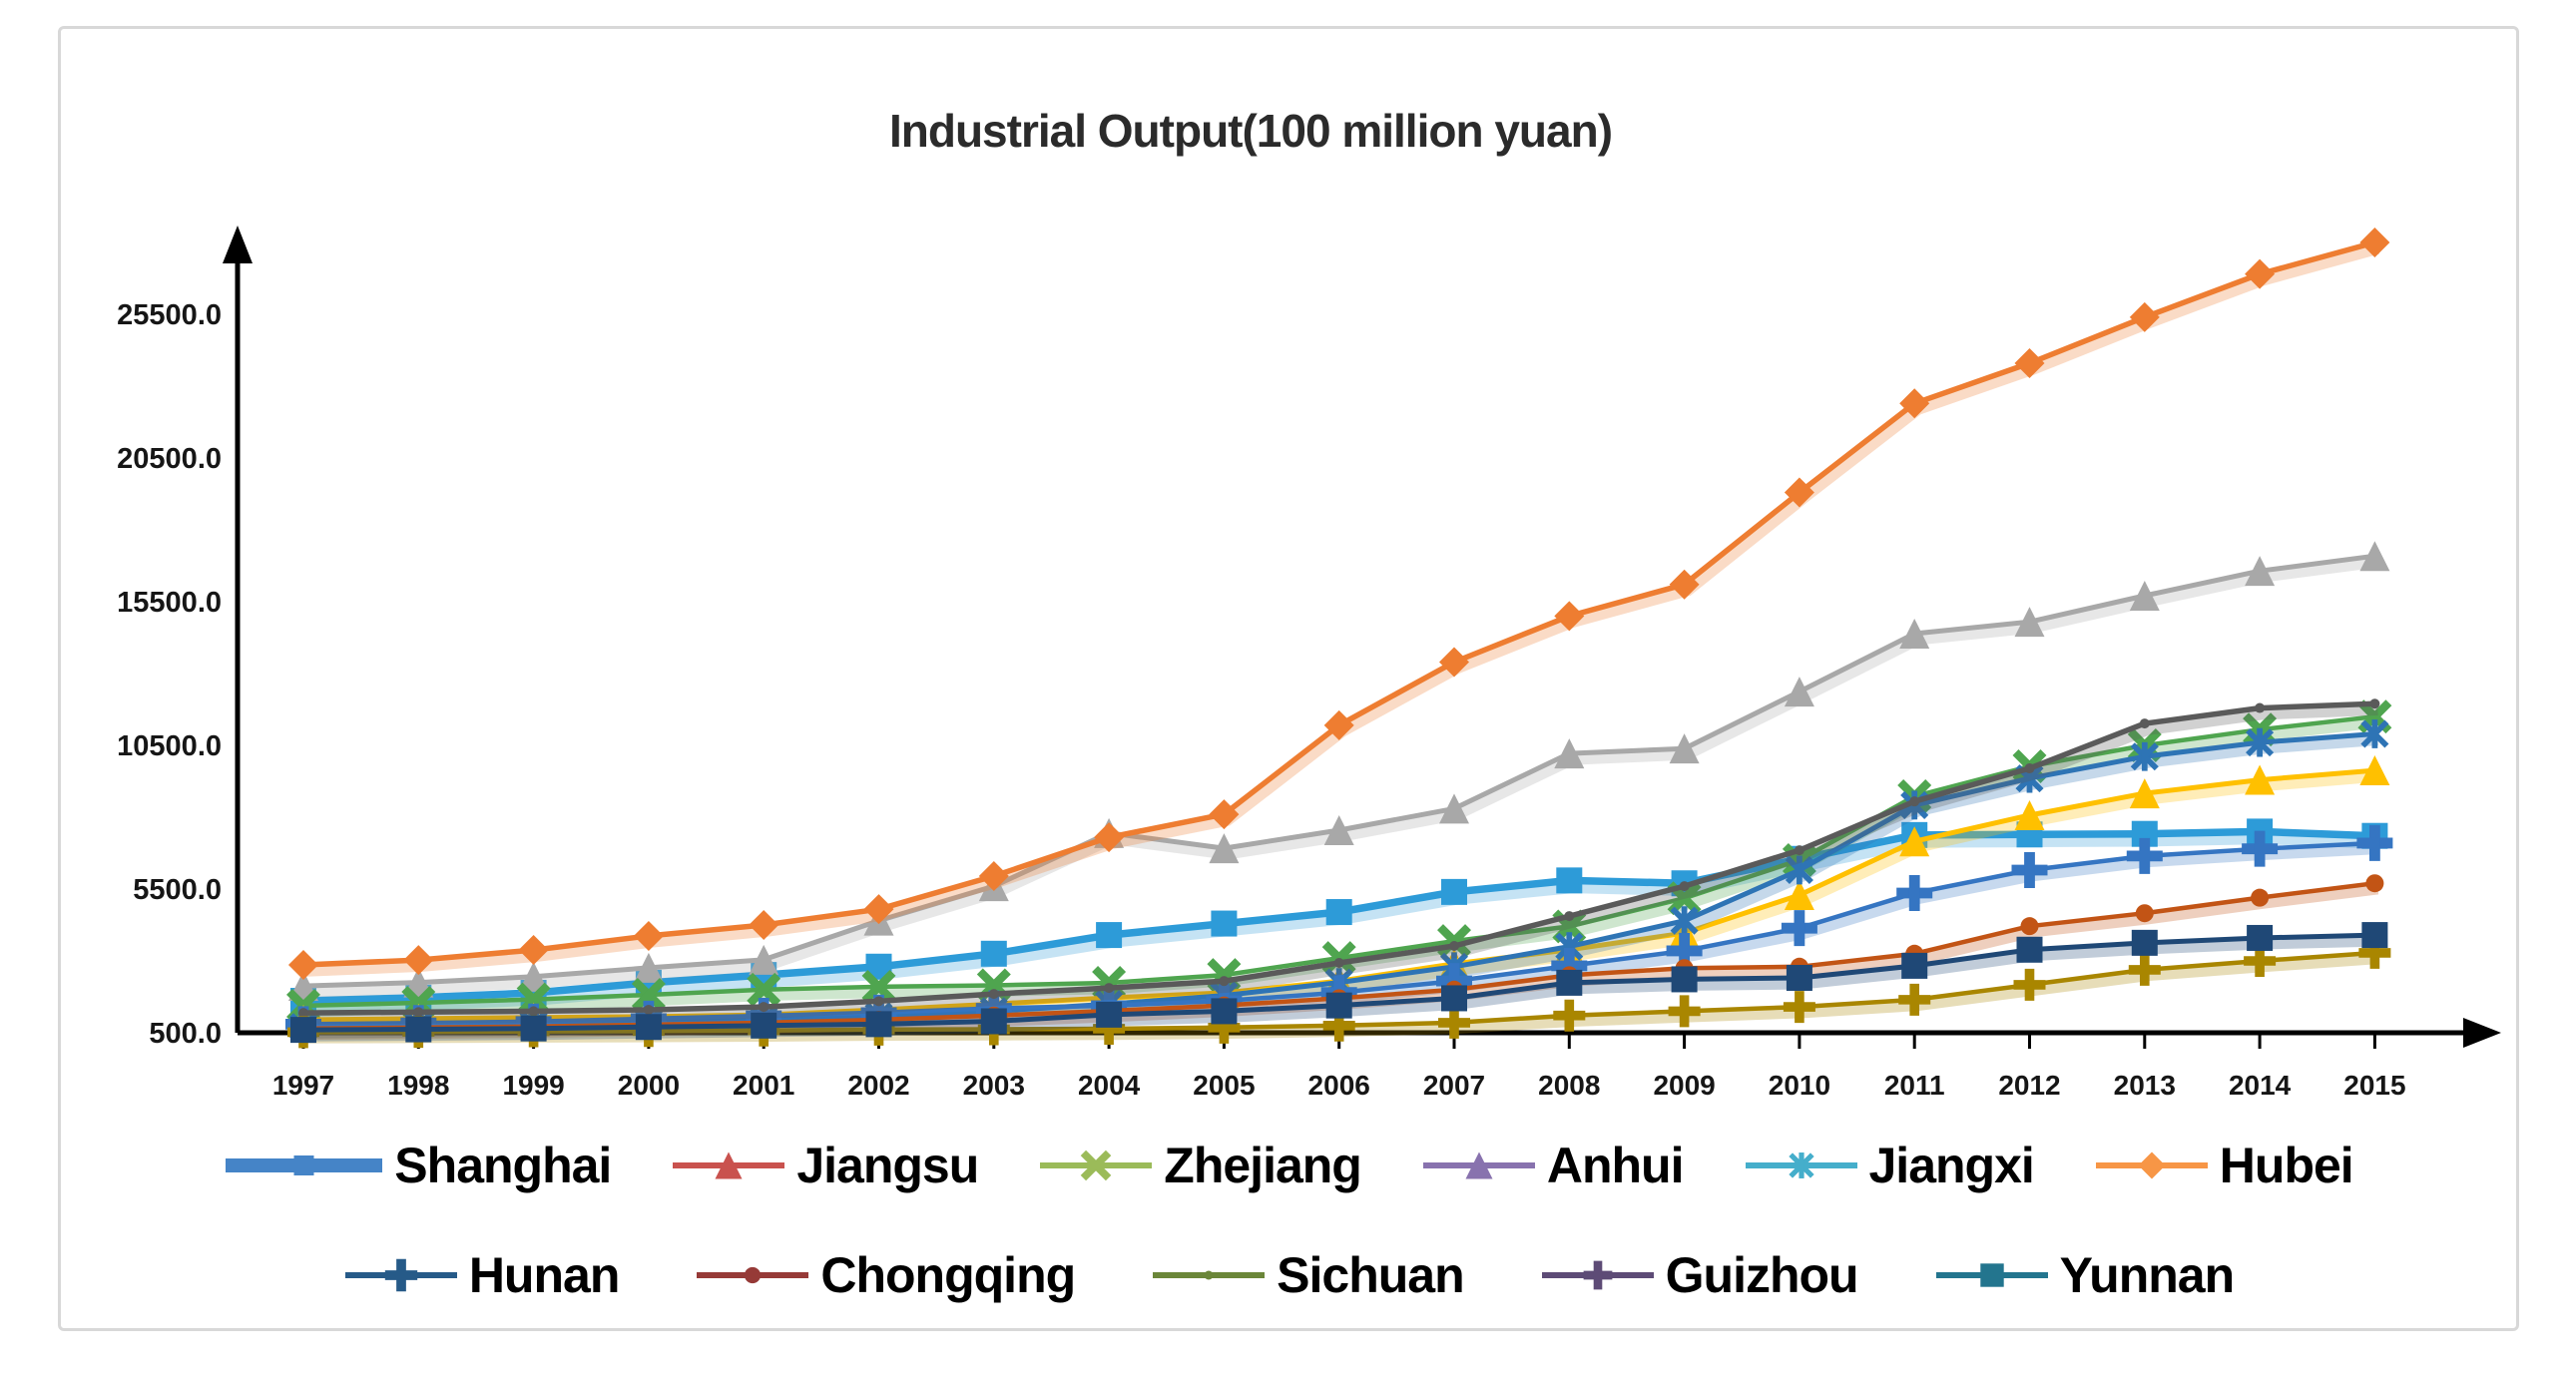  What do you see at coordinates (753, 1275) in the screenshot?
I see `legend-swatch-chongqing-dot-icon` at bounding box center [753, 1275].